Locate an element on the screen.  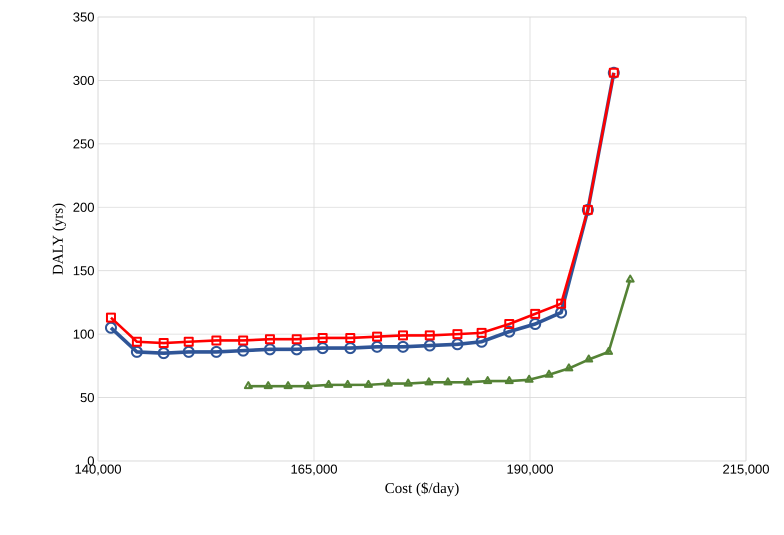
y-tick-label: 100 is located at coordinates (84, 334).